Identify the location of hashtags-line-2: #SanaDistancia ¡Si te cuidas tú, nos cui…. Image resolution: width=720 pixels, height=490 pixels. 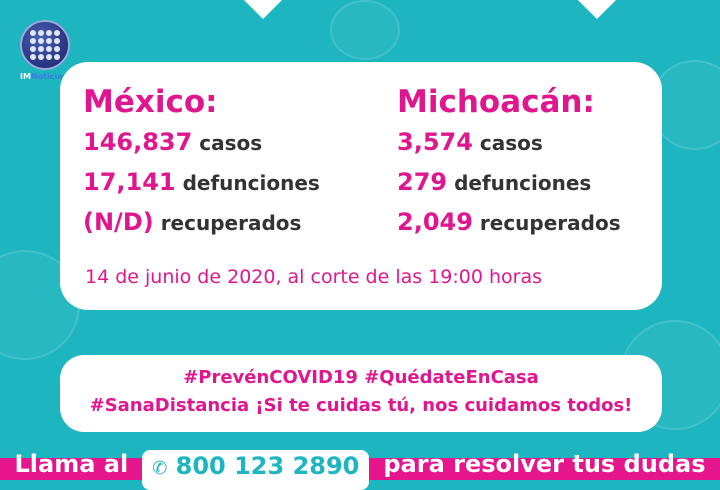
(361, 405).